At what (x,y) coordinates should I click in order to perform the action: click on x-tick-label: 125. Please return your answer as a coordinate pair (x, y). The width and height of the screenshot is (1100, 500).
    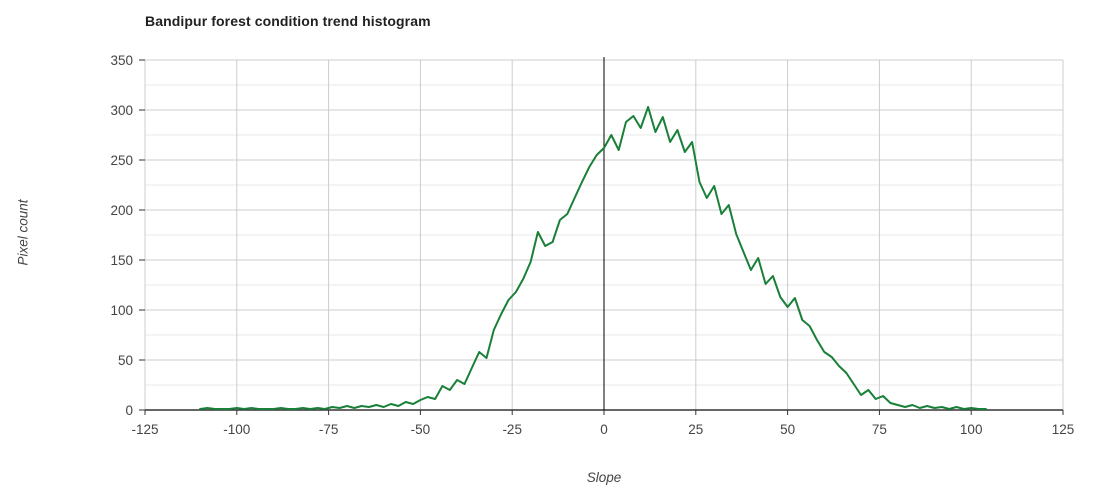
    Looking at the image, I should click on (1063, 429).